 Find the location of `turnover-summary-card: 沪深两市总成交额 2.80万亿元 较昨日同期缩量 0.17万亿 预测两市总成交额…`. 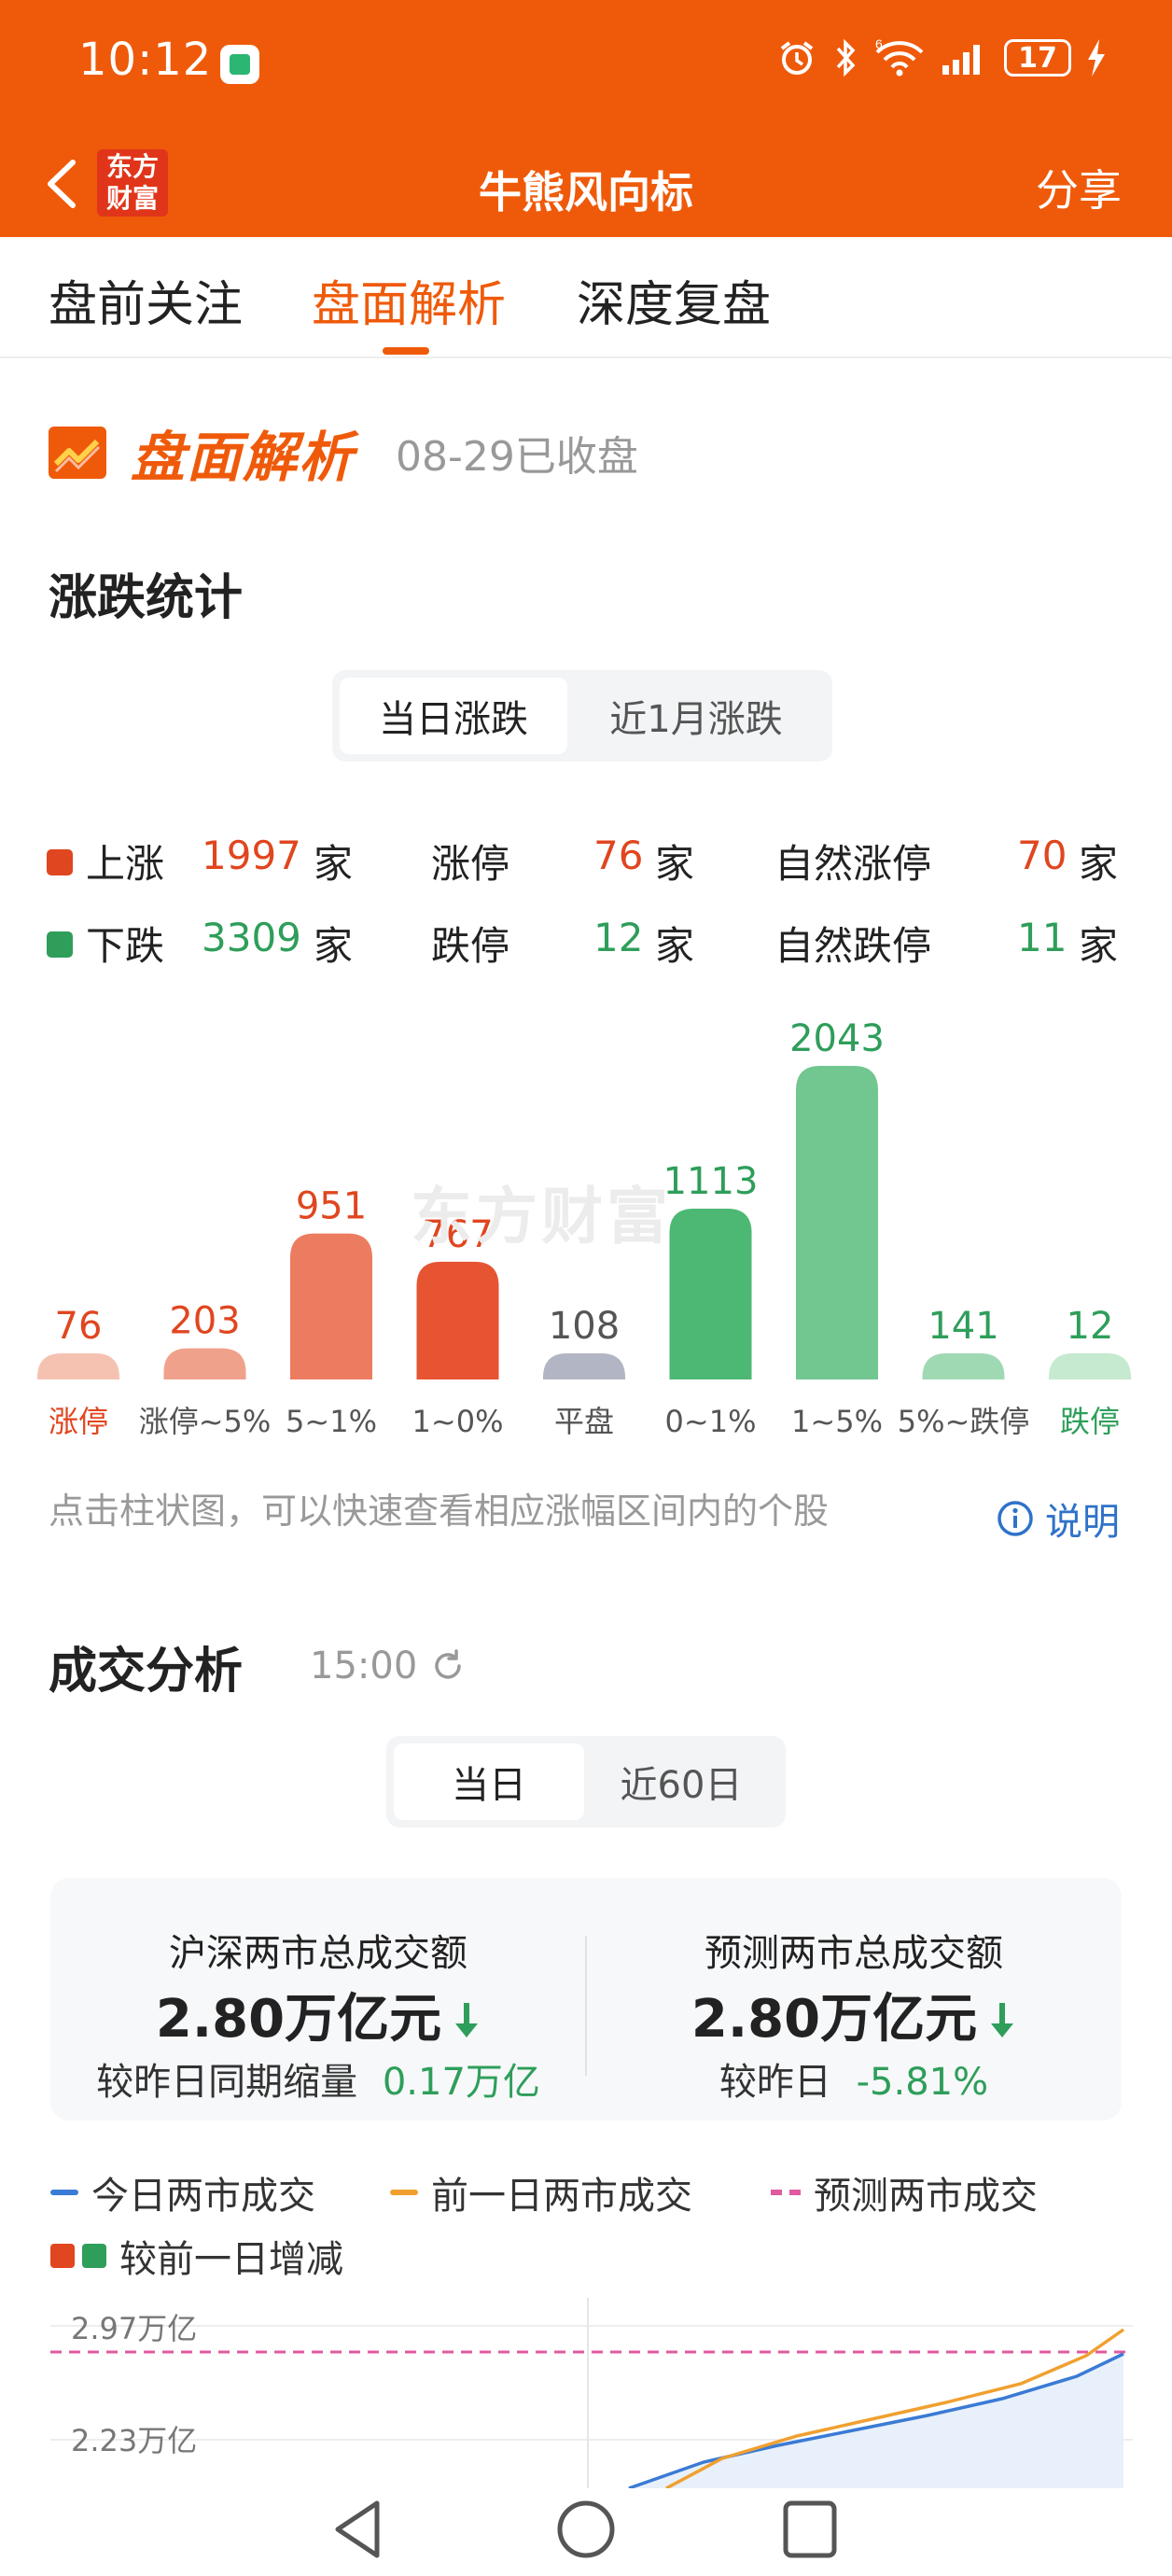

turnover-summary-card: 沪深两市总成交额 2.80万亿元 较昨日同期缩量 0.17万亿 预测两市总成交额… is located at coordinates (586, 1999).